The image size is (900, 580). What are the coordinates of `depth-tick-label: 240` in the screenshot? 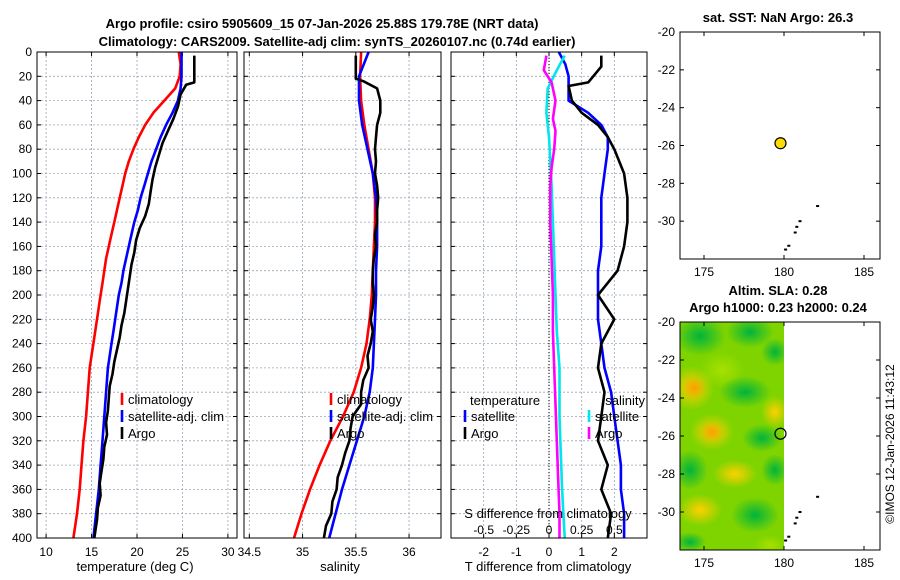 It's located at (22, 344).